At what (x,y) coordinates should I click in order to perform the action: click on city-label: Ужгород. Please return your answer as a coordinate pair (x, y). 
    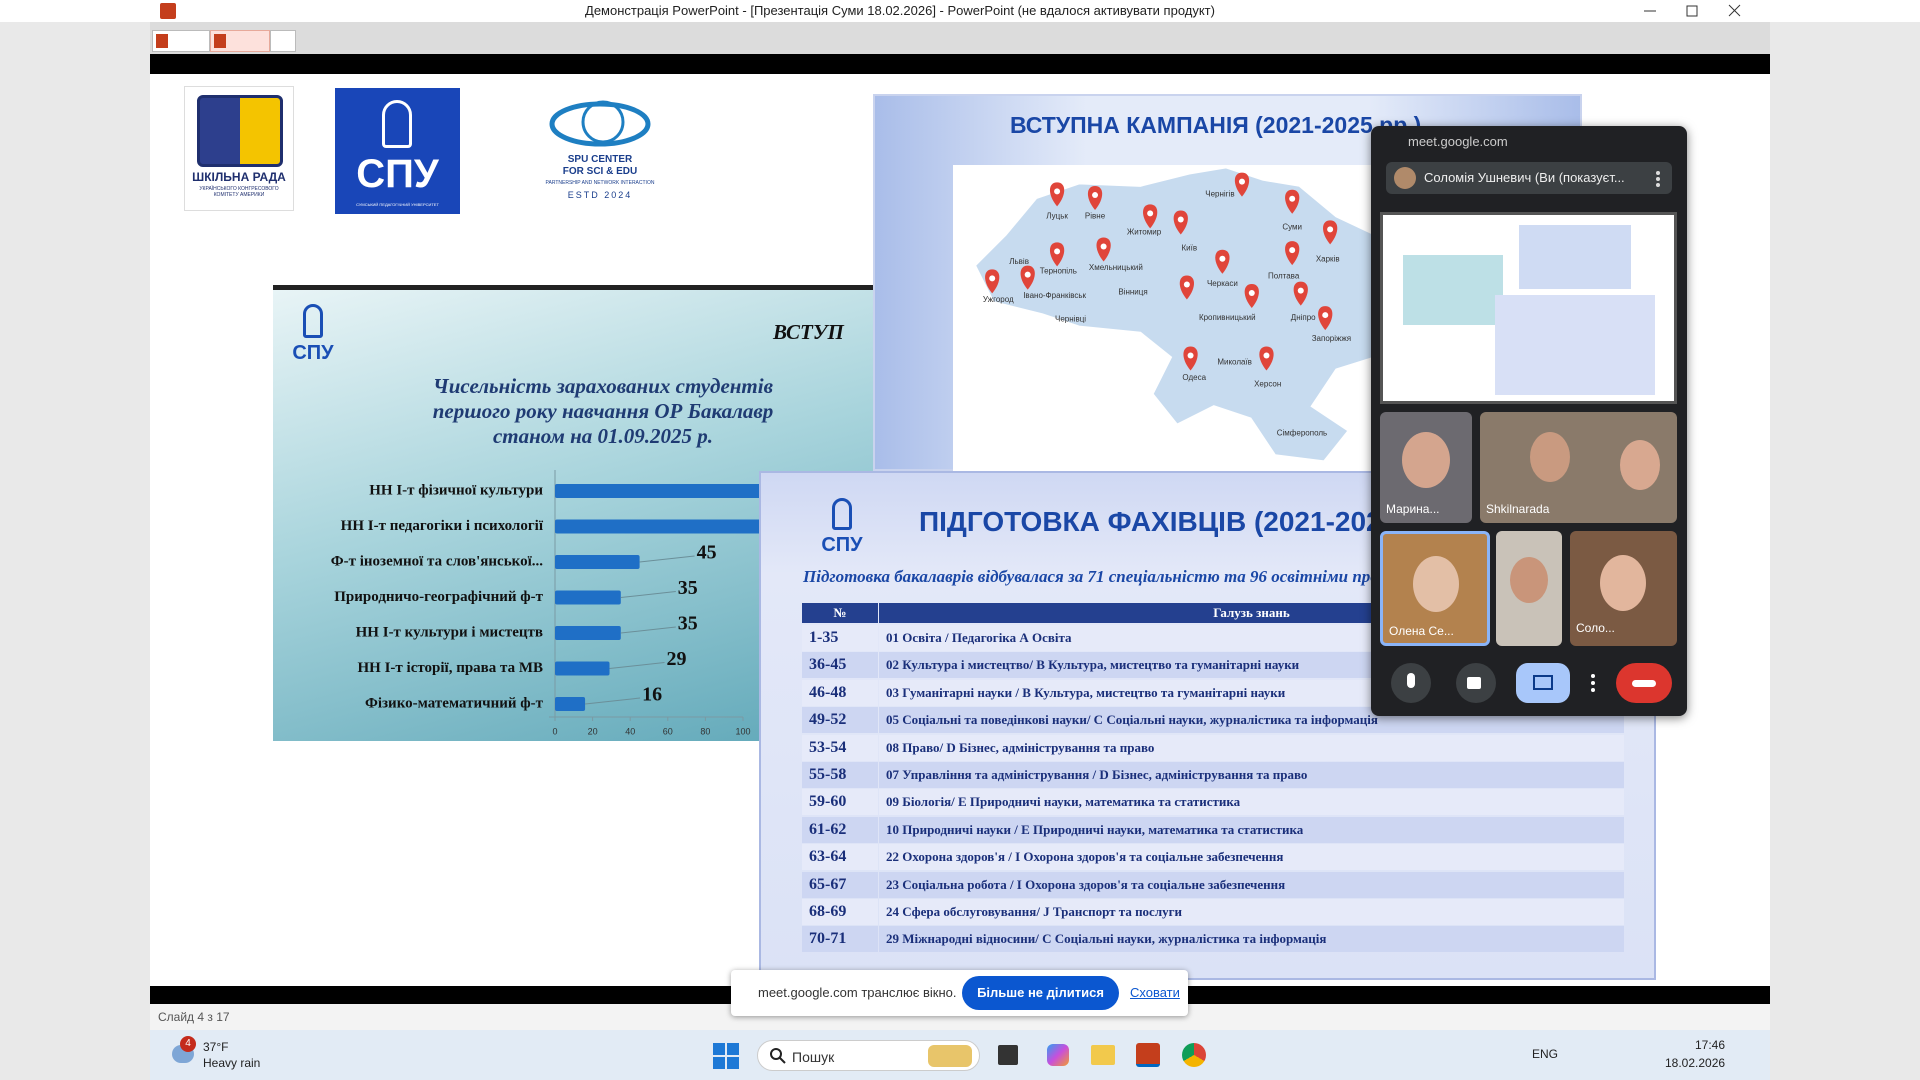
    Looking at the image, I should click on (998, 299).